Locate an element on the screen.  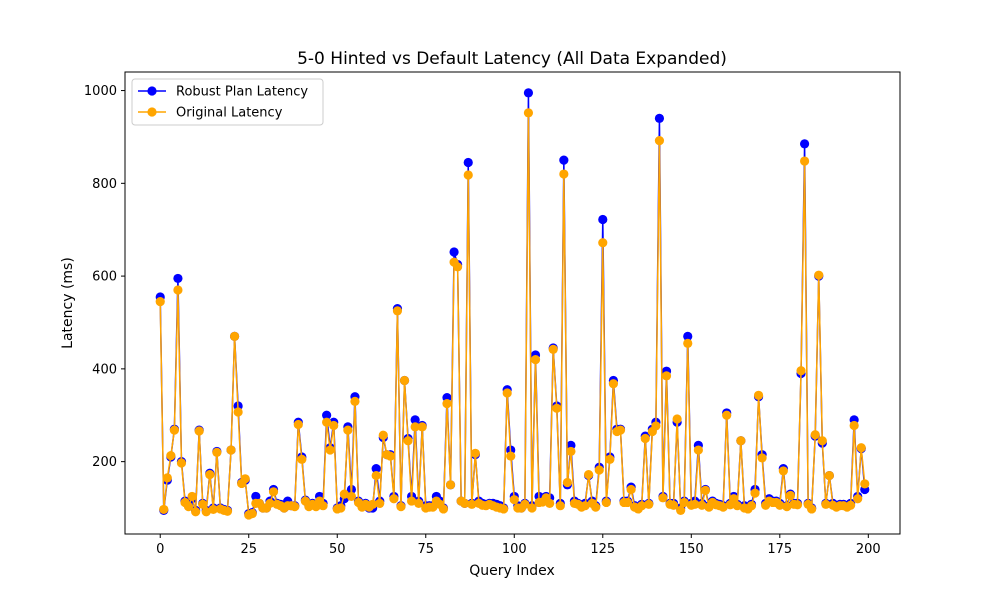
legend: Robust Plan Latency Original Latency is located at coordinates (227, 102).